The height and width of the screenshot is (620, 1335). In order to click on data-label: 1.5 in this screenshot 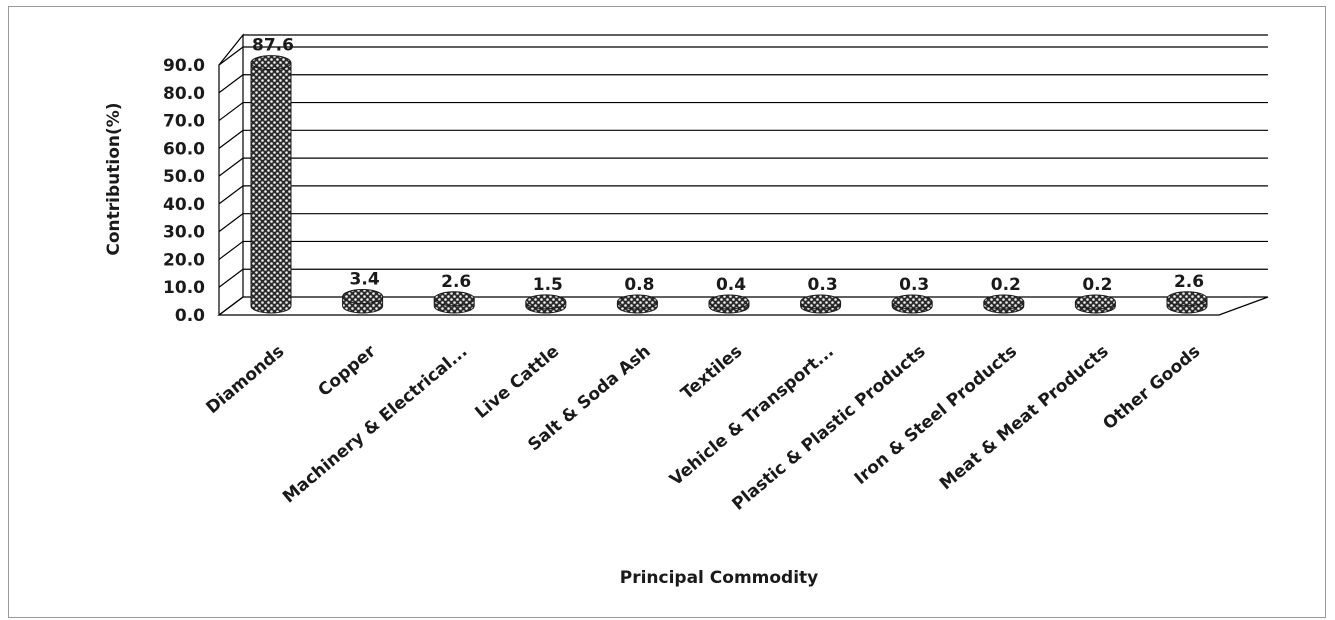, I will do `click(548, 285)`.